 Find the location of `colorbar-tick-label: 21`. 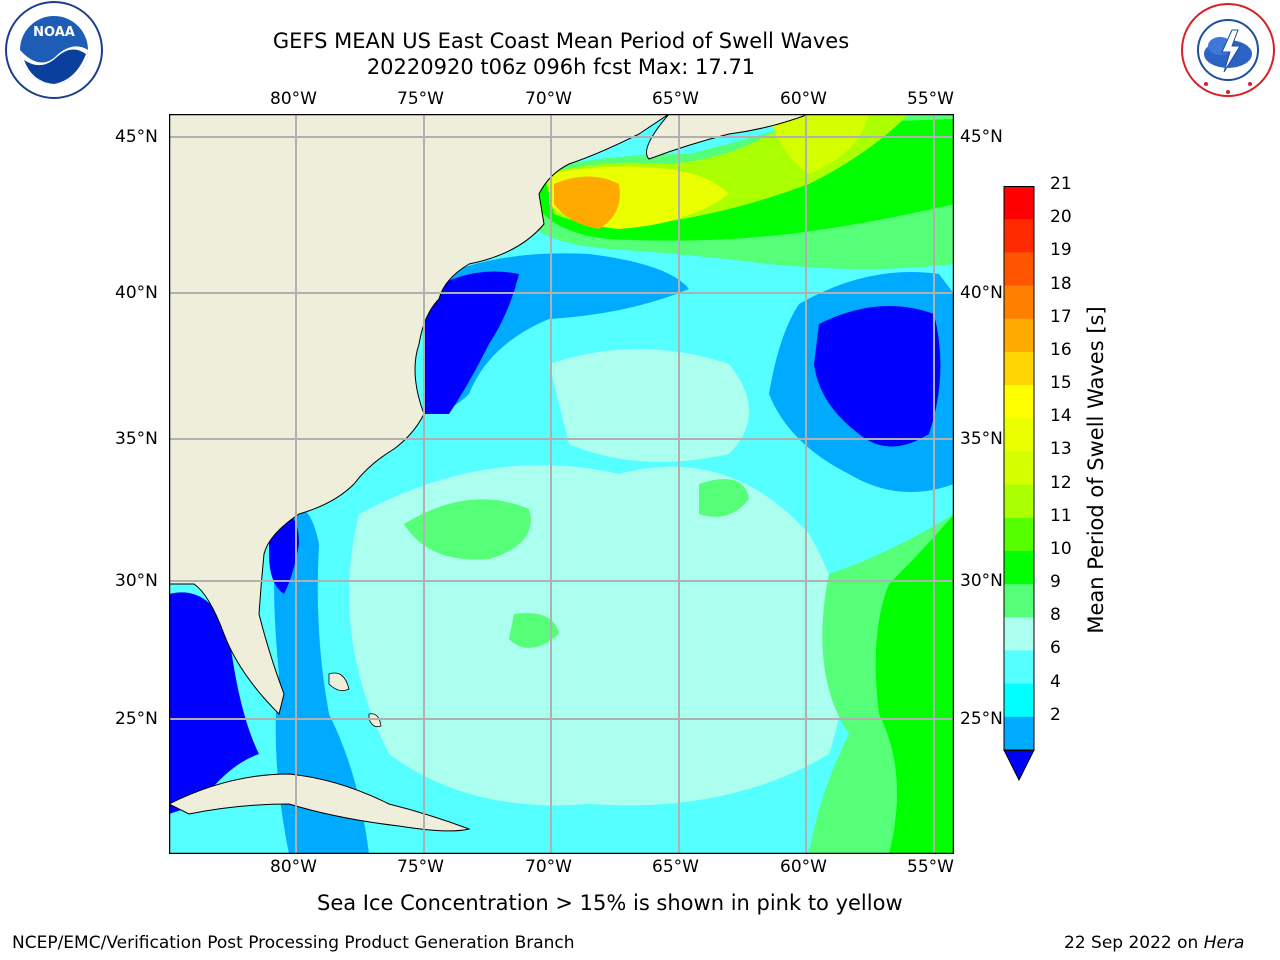

colorbar-tick-label: 21 is located at coordinates (1061, 184).